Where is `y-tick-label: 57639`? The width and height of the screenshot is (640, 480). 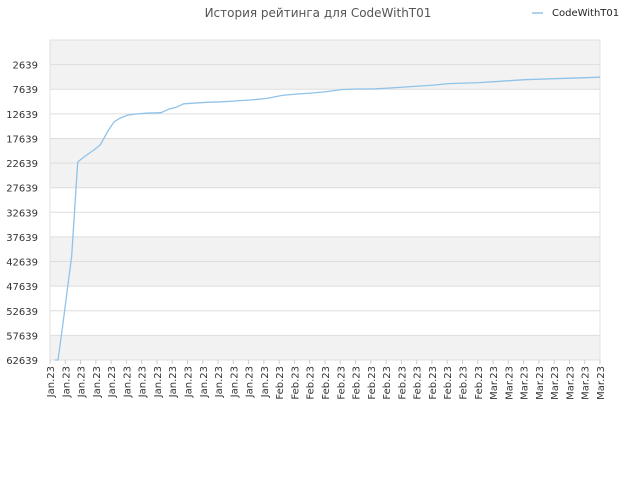 y-tick-label: 57639 is located at coordinates (22, 336).